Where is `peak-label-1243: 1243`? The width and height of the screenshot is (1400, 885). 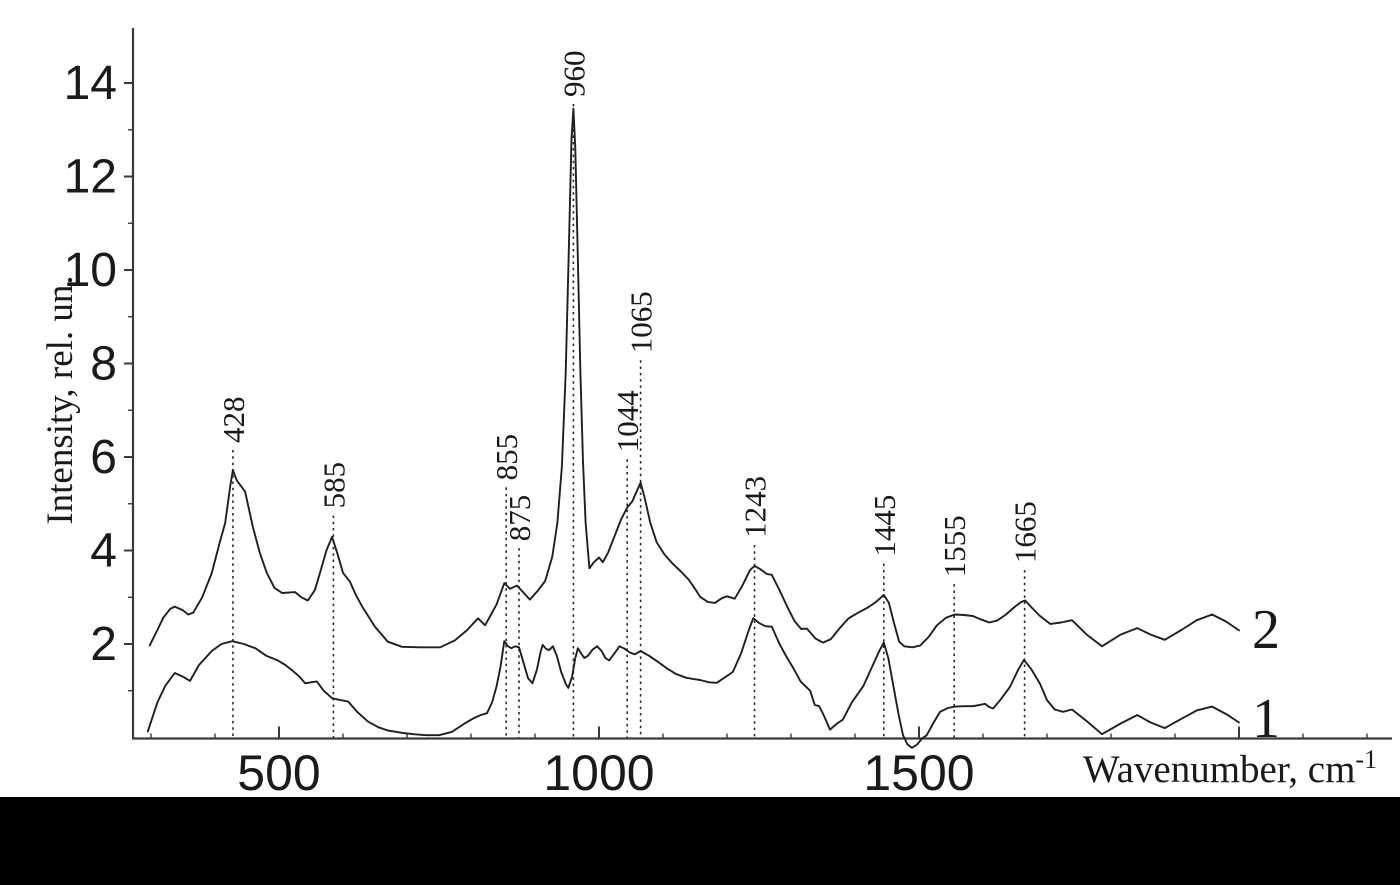 peak-label-1243: 1243 is located at coordinates (755, 507).